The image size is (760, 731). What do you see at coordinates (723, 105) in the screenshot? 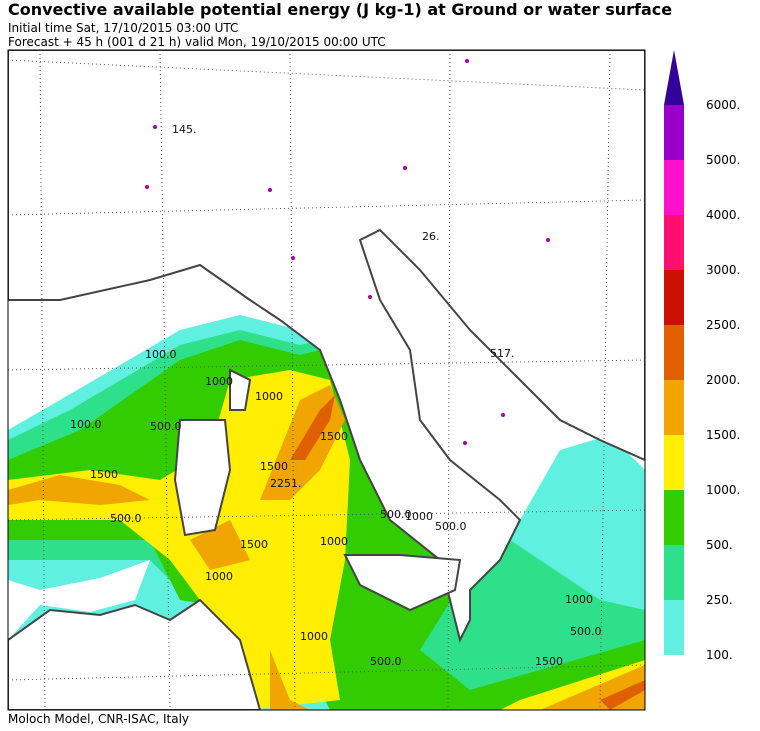
I see `colorbar-label: 6000.` at bounding box center [723, 105].